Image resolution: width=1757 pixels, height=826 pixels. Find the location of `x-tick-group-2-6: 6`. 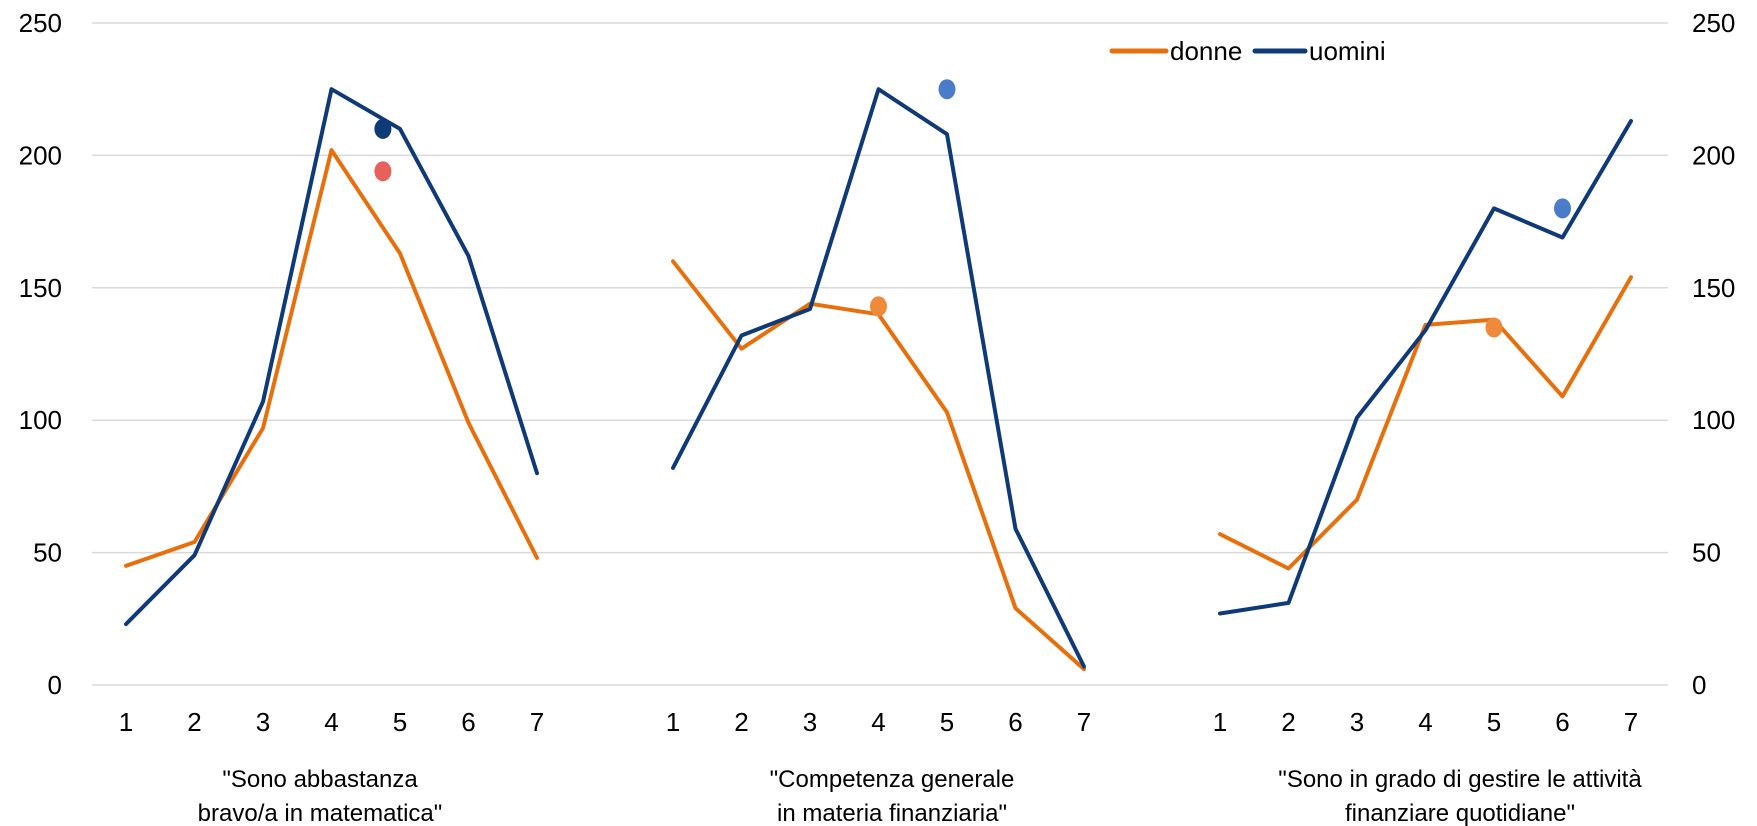

x-tick-group-2-6: 6 is located at coordinates (1015, 722).